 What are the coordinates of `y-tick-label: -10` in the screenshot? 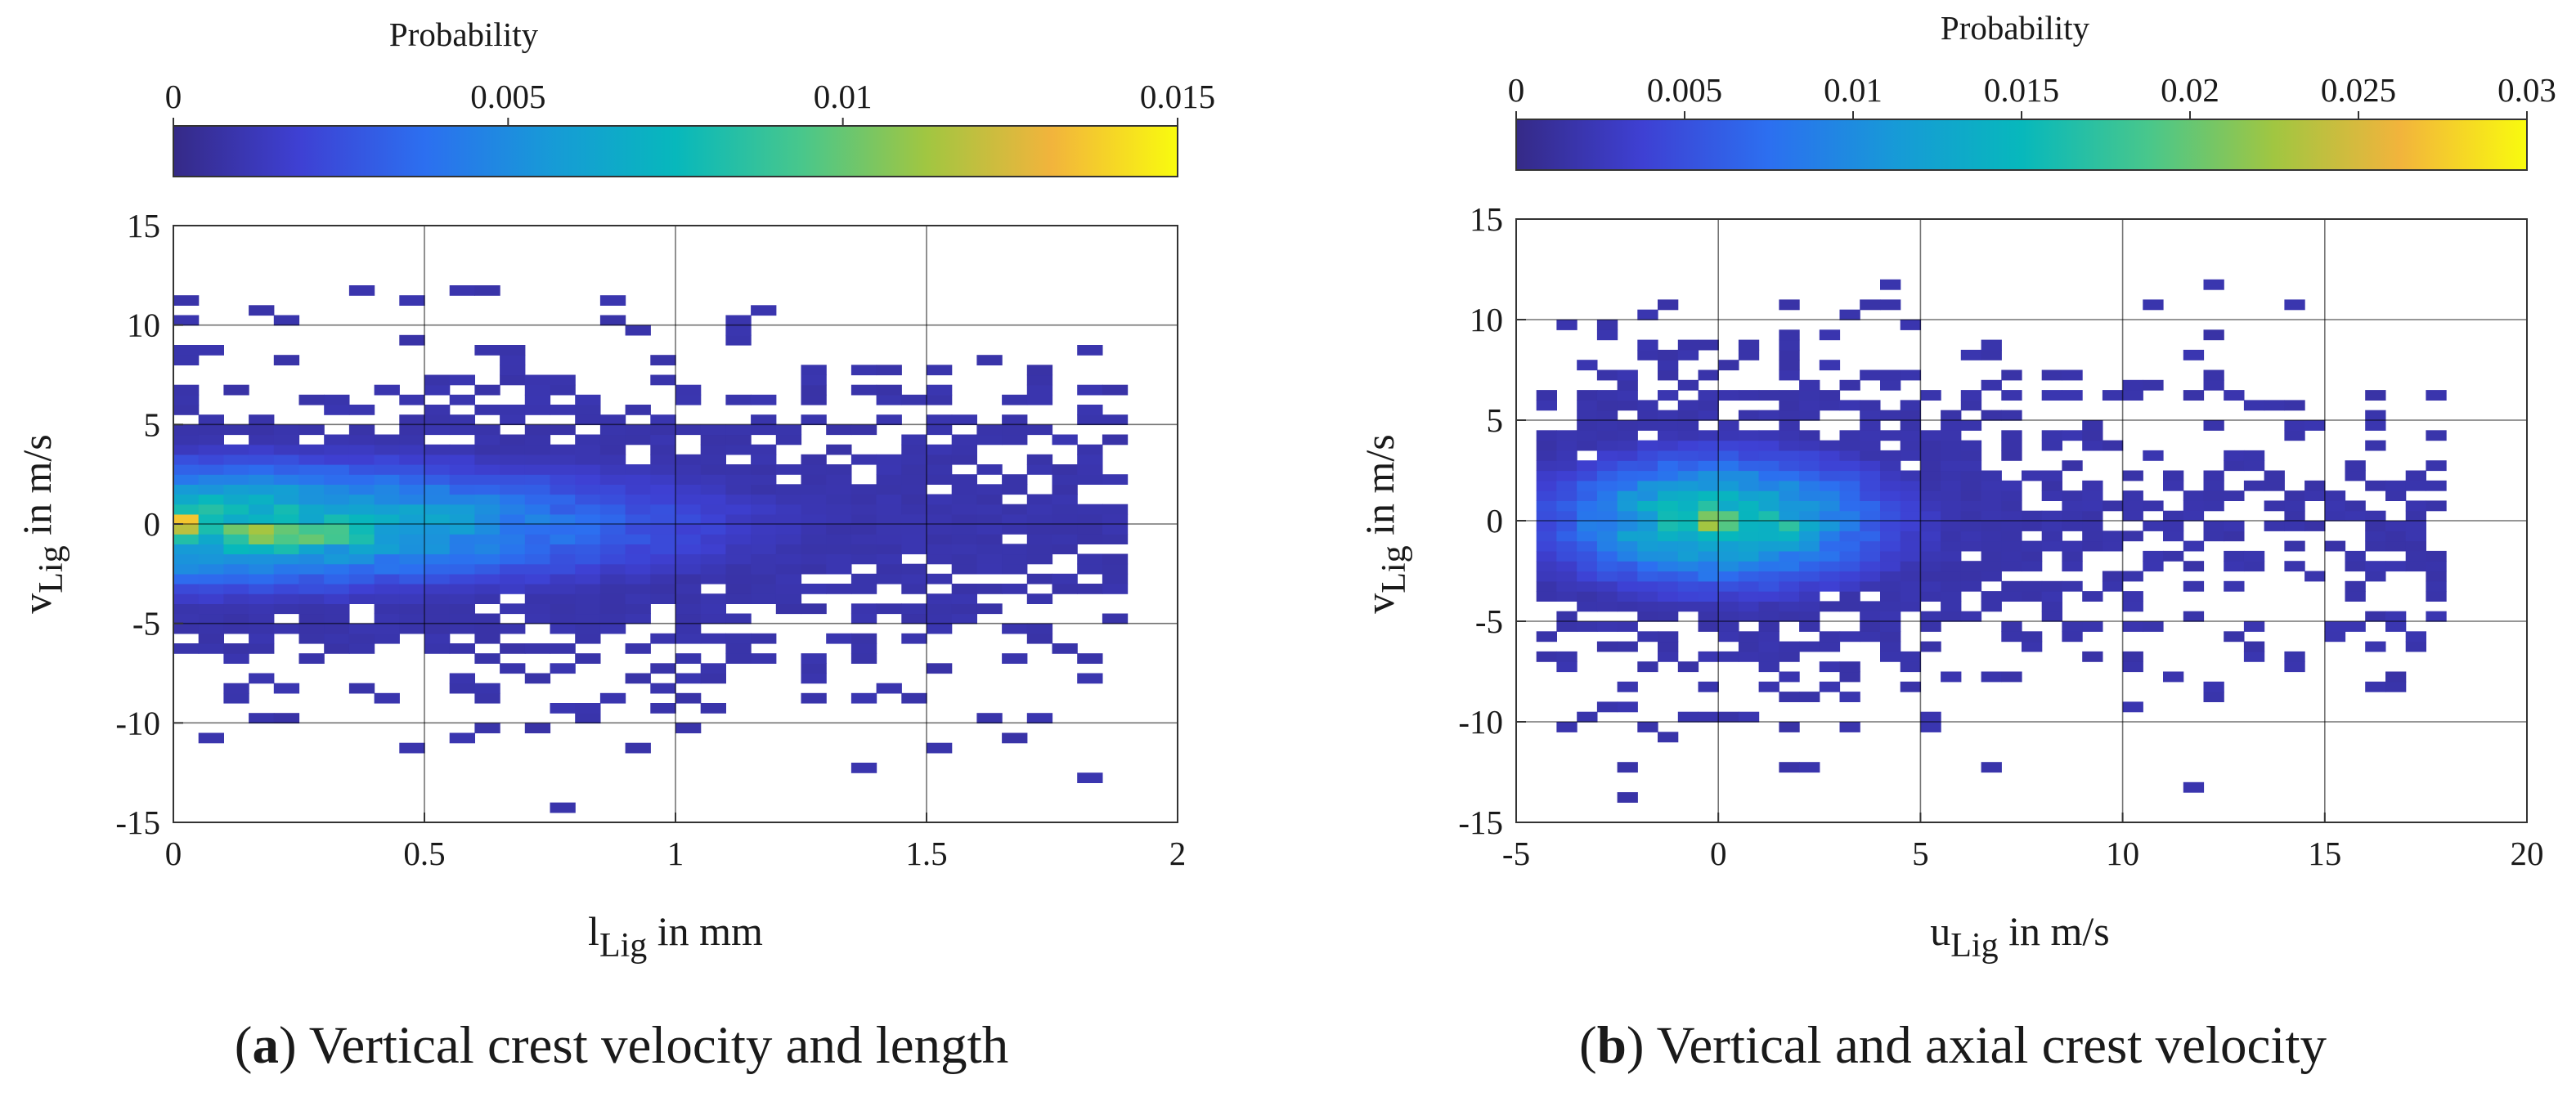 It's located at (1481, 722).